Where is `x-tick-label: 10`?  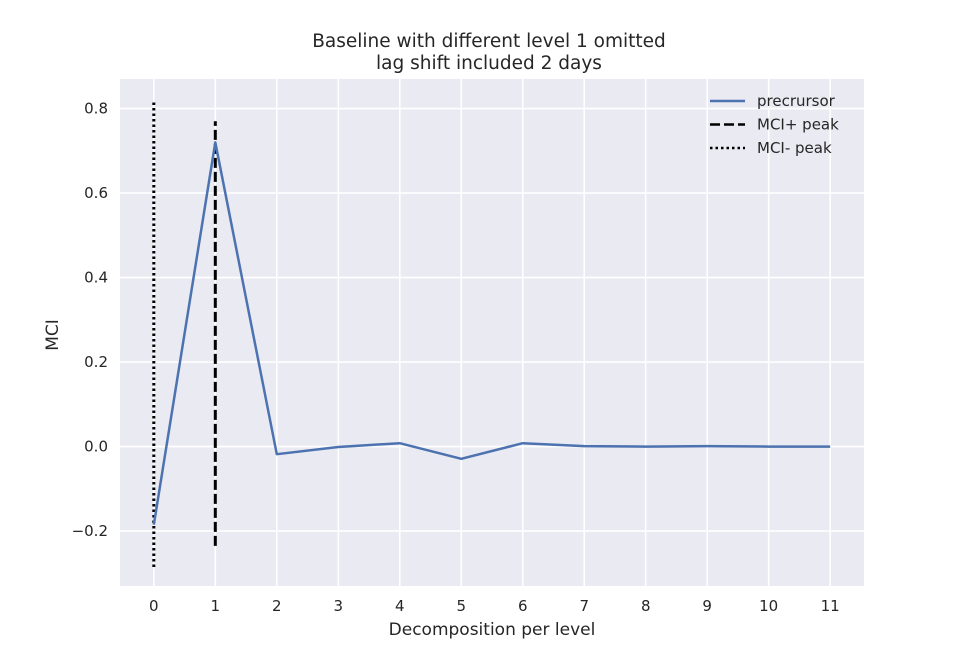 x-tick-label: 10 is located at coordinates (768, 606).